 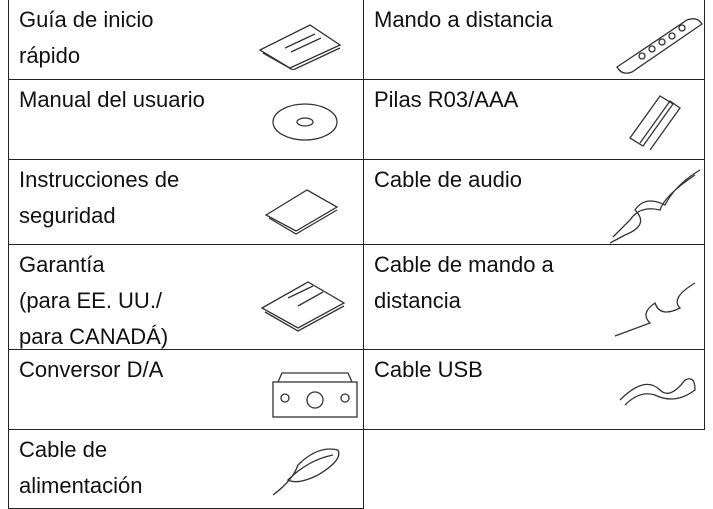 I want to click on cell-text: Cable de audio, so click(x=448, y=179).